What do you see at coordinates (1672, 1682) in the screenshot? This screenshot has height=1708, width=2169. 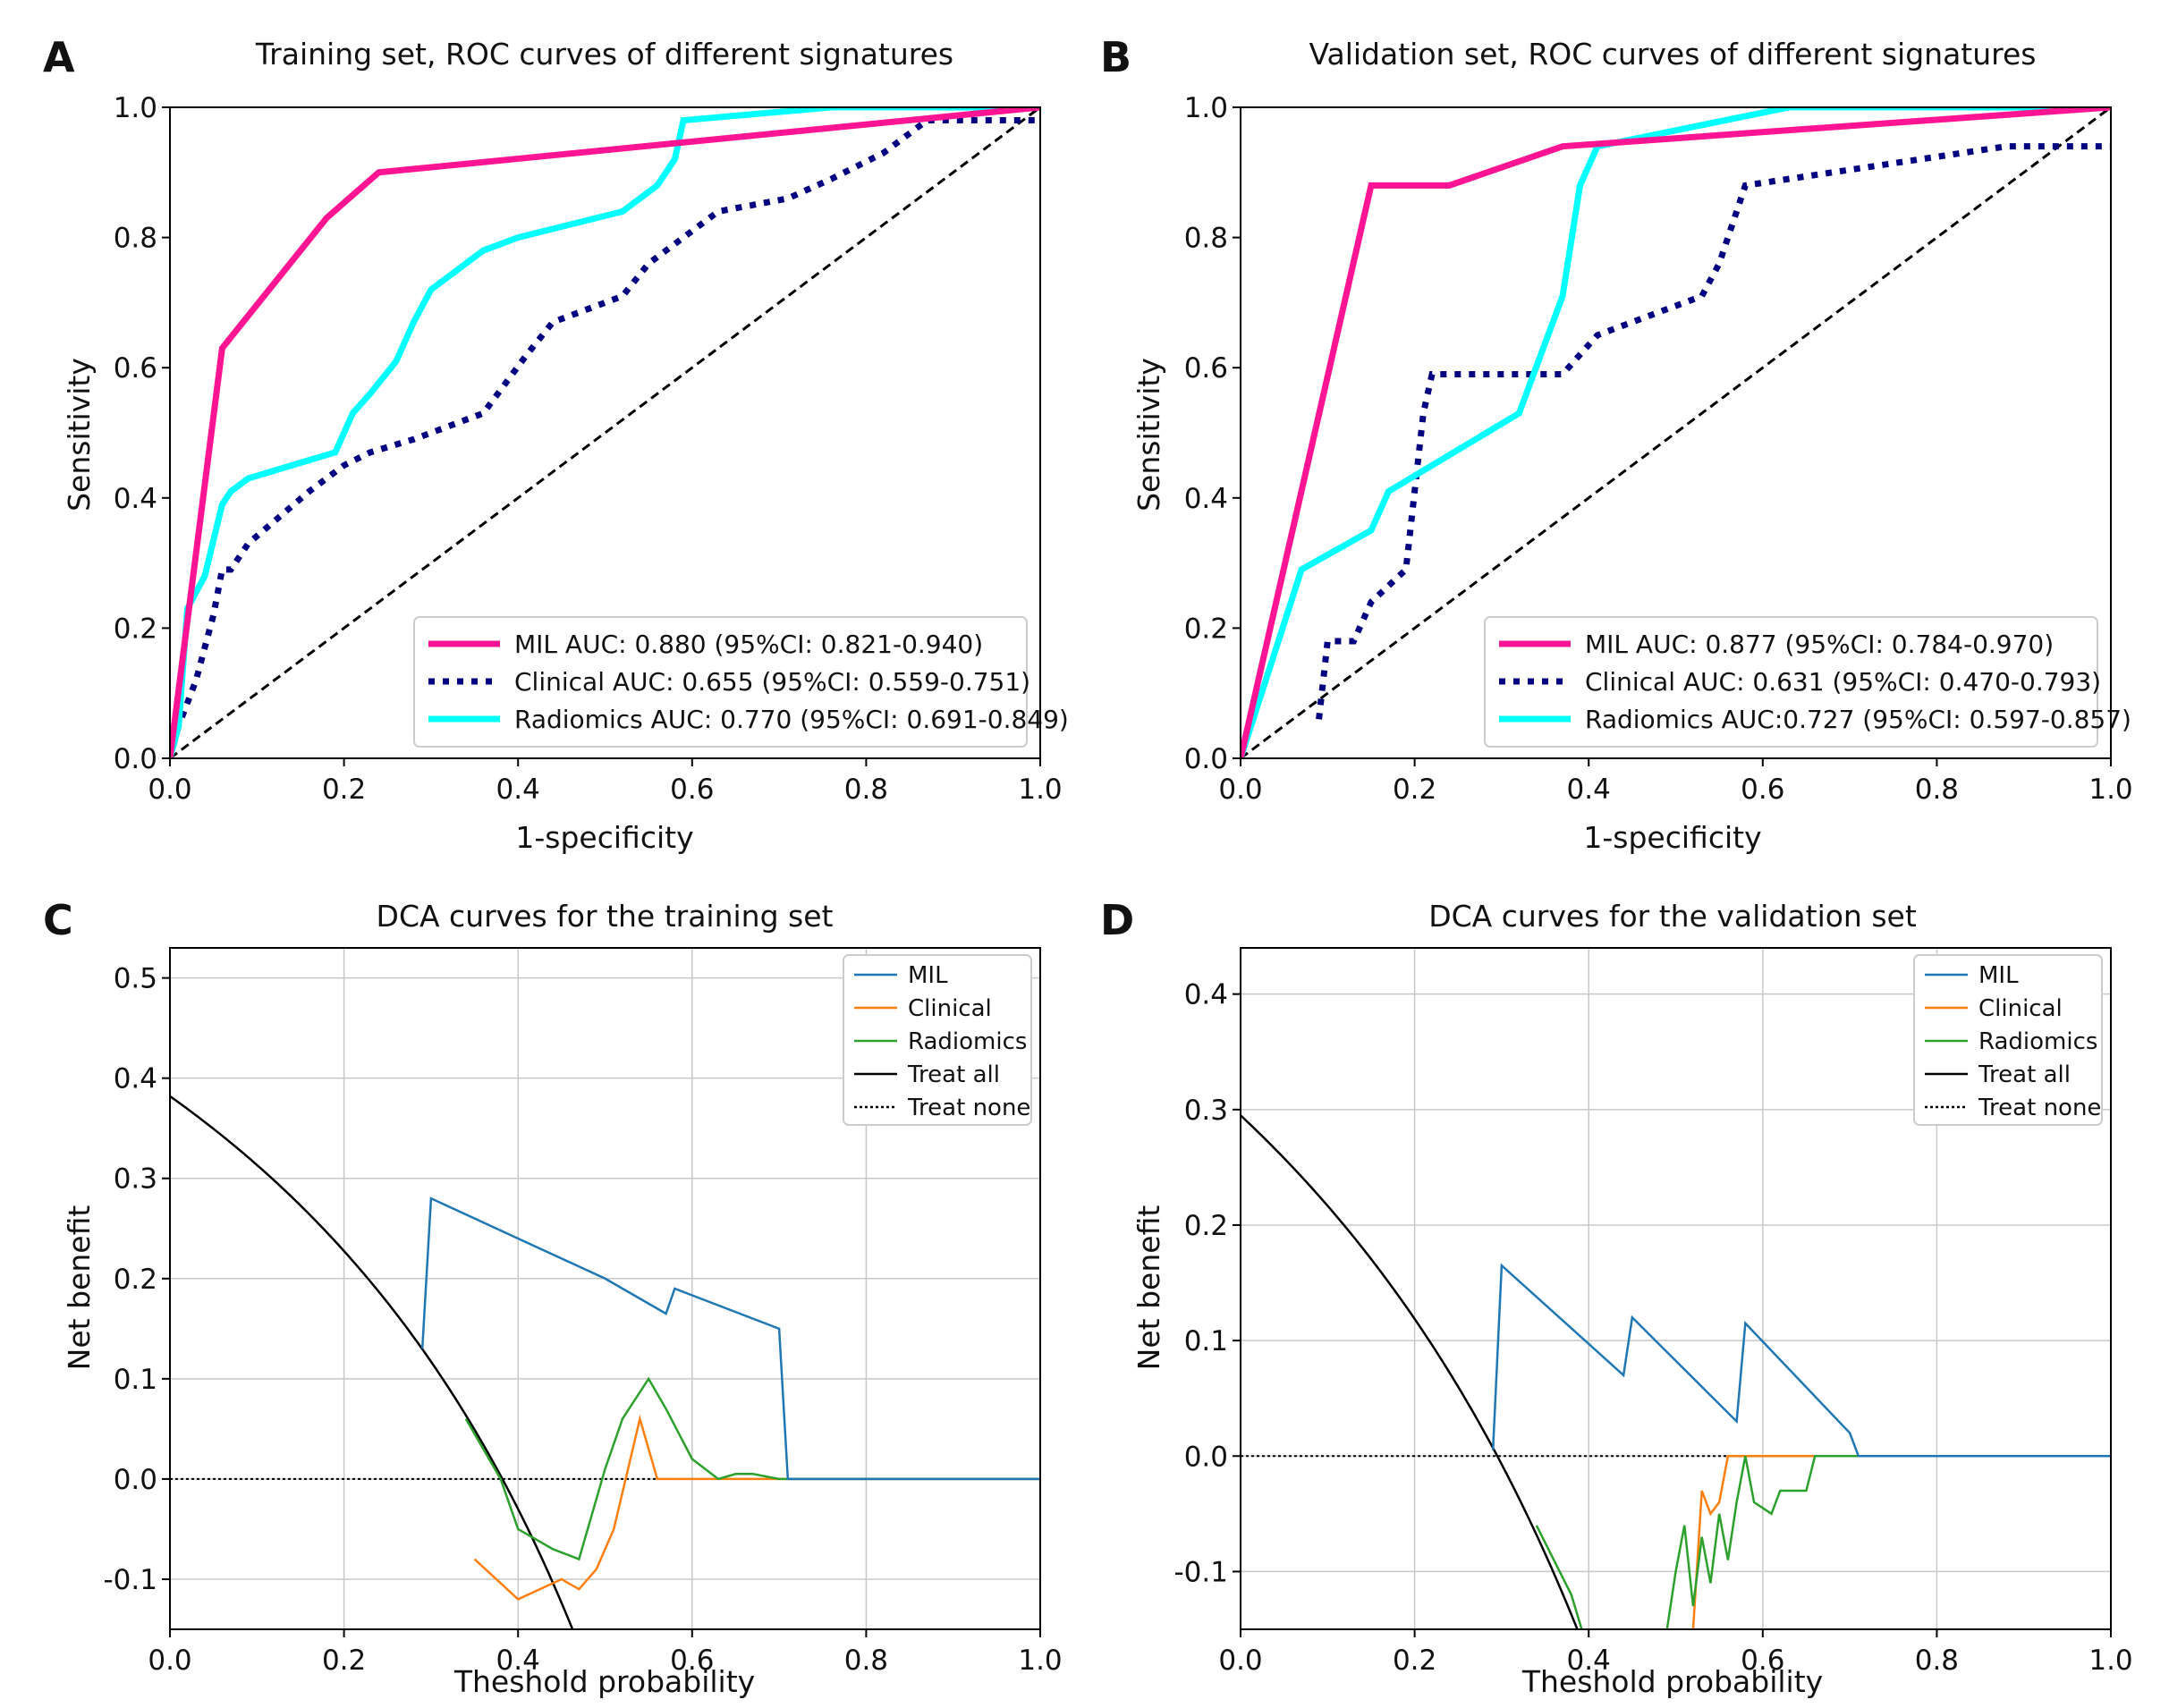 I see `panel-d-xlabel: Theshold probability` at bounding box center [1672, 1682].